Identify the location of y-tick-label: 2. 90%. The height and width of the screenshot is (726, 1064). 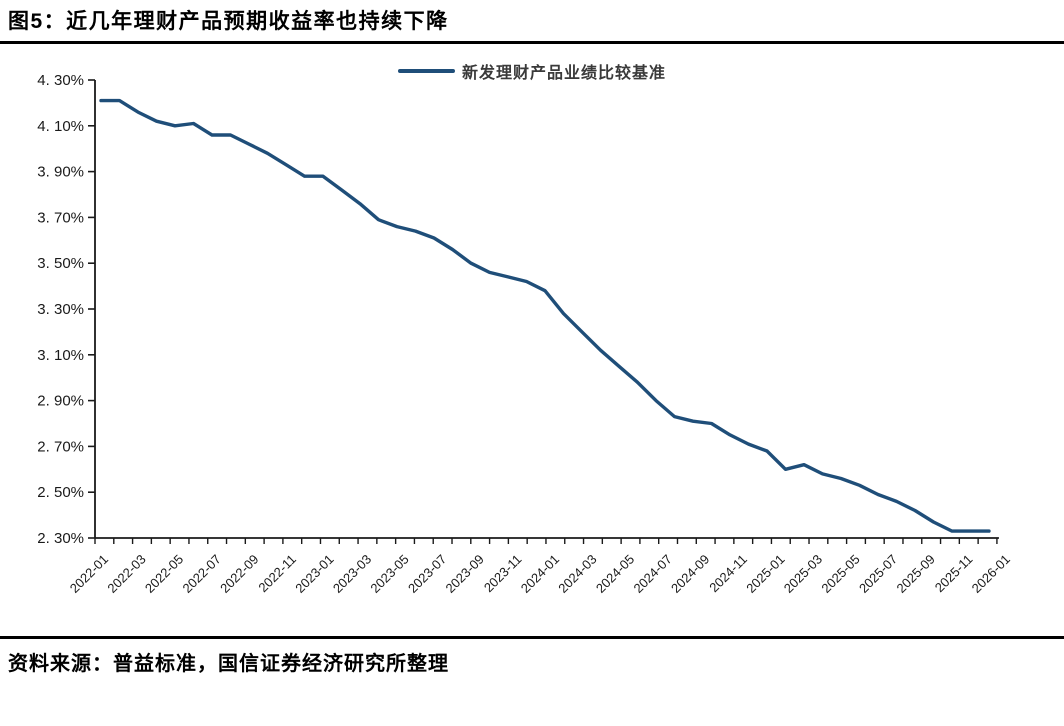
(60, 401).